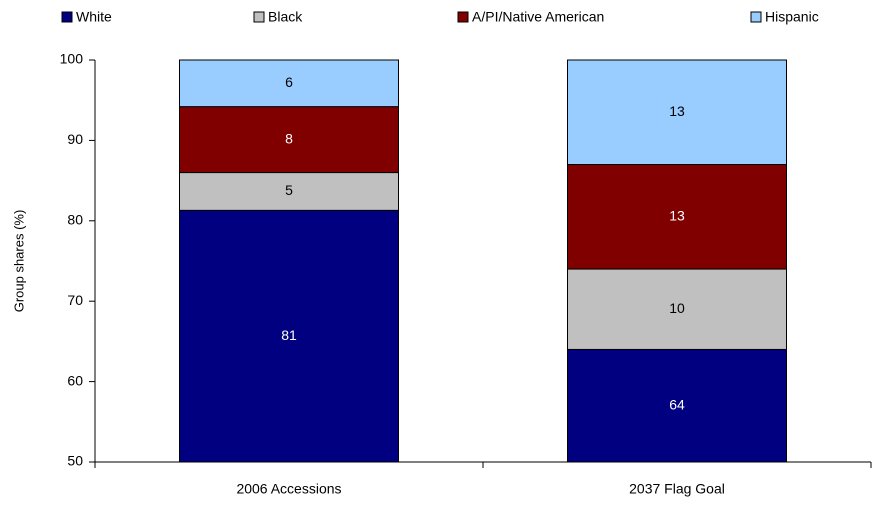 Image resolution: width=873 pixels, height=507 pixels. I want to click on data-label: 8, so click(289, 138).